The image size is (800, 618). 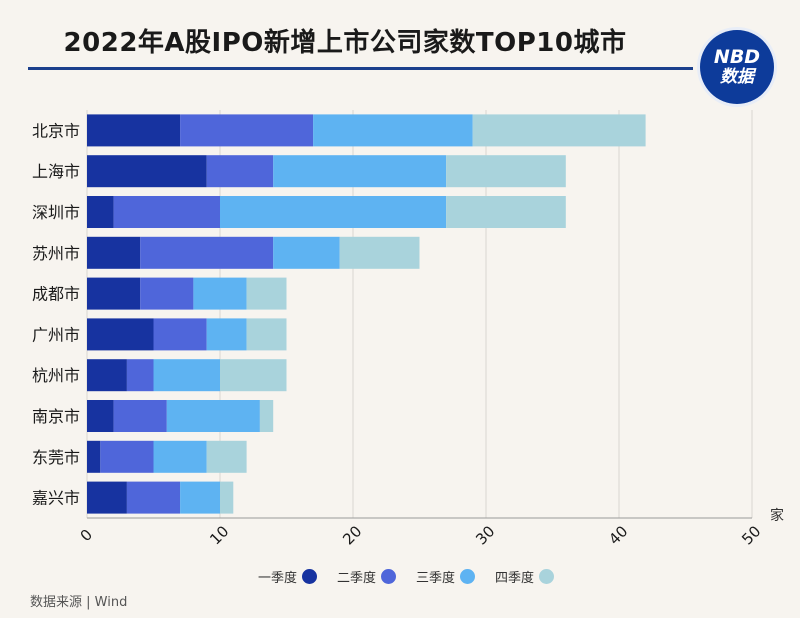 I want to click on category-label: 杭州市, so click(x=56, y=375).